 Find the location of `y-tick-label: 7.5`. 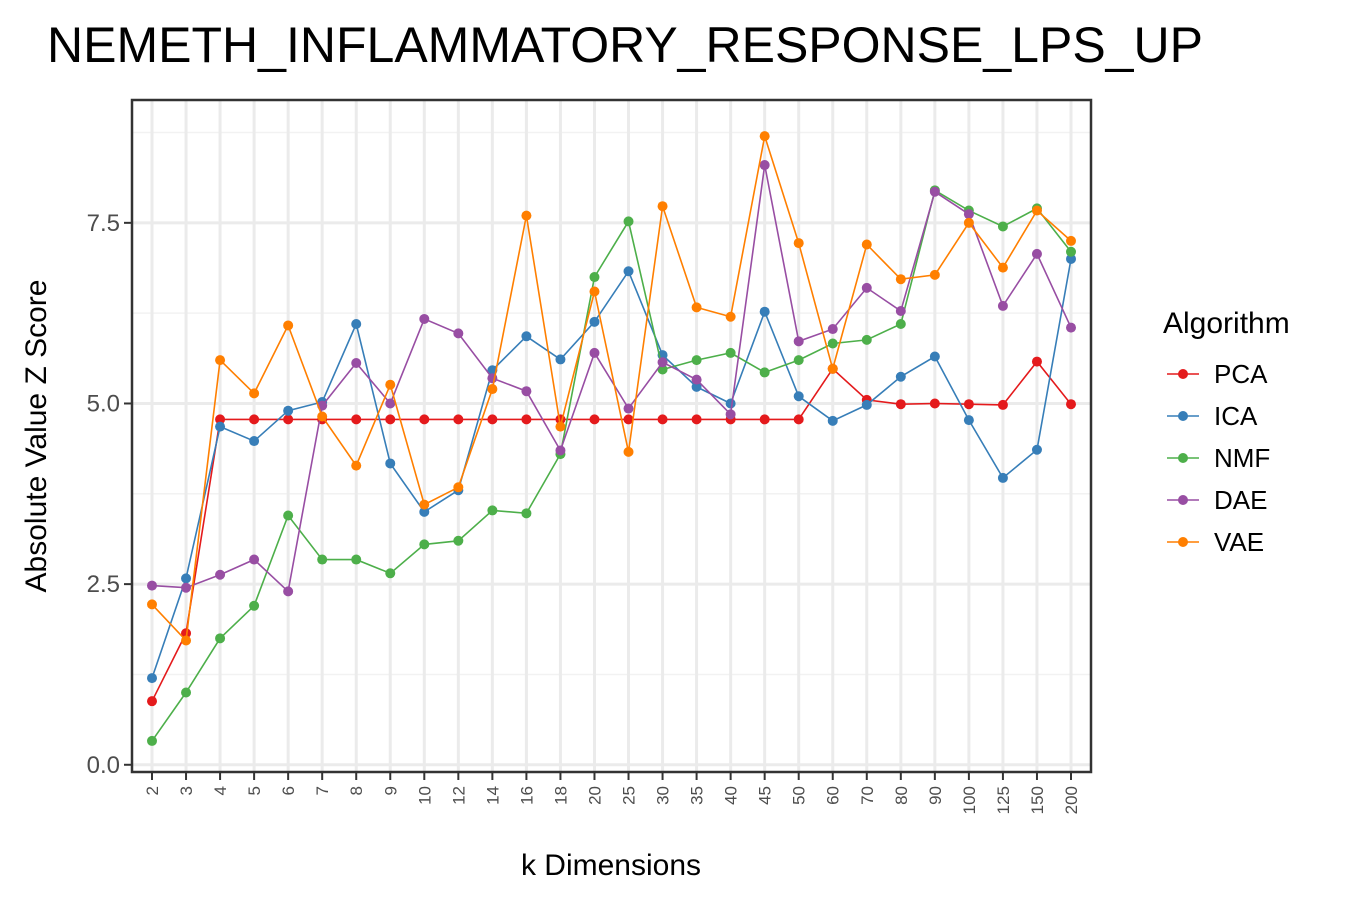

y-tick-label: 7.5 is located at coordinates (103, 223).